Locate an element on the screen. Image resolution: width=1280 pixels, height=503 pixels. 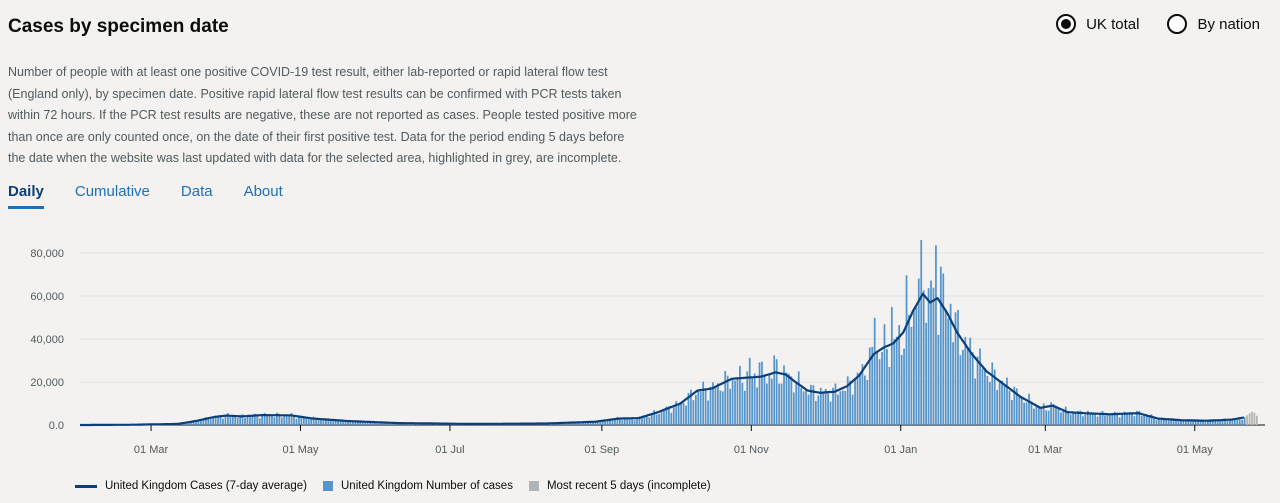
legend-incomplete-label: Most recent 5 days (incomplete) is located at coordinates (628, 486).